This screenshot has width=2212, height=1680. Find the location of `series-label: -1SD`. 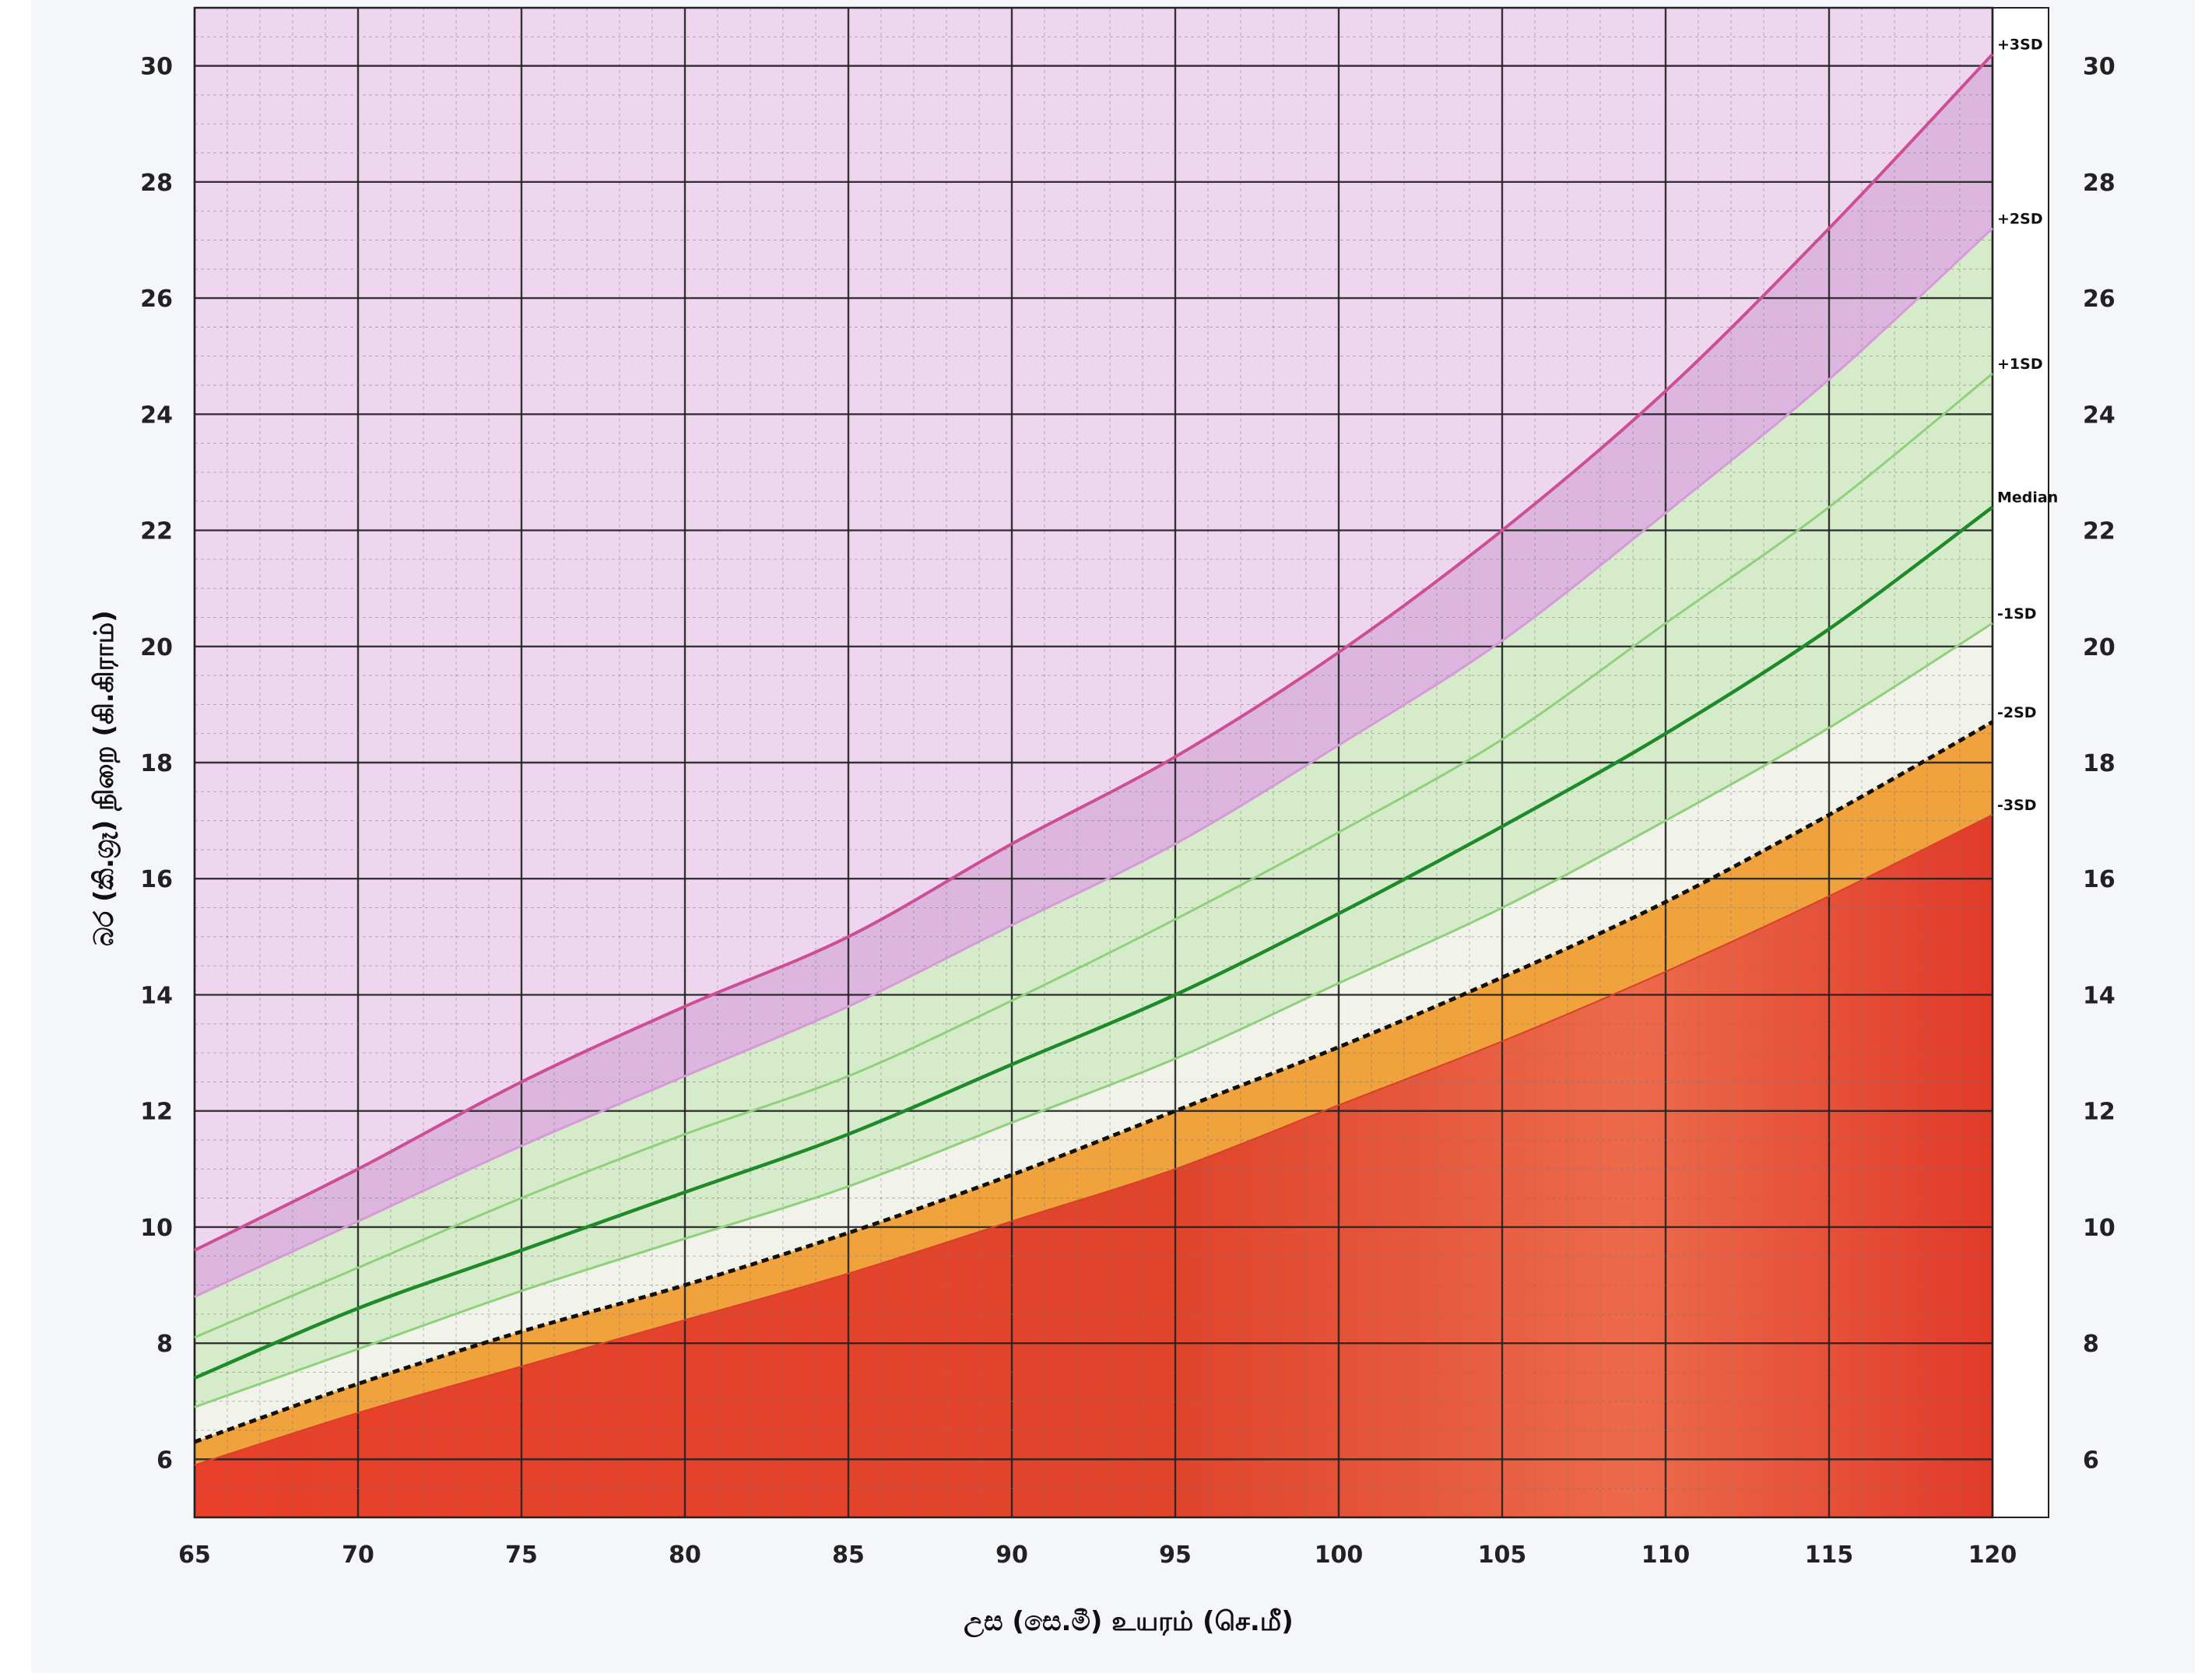

series-label: -1SD is located at coordinates (2017, 614).